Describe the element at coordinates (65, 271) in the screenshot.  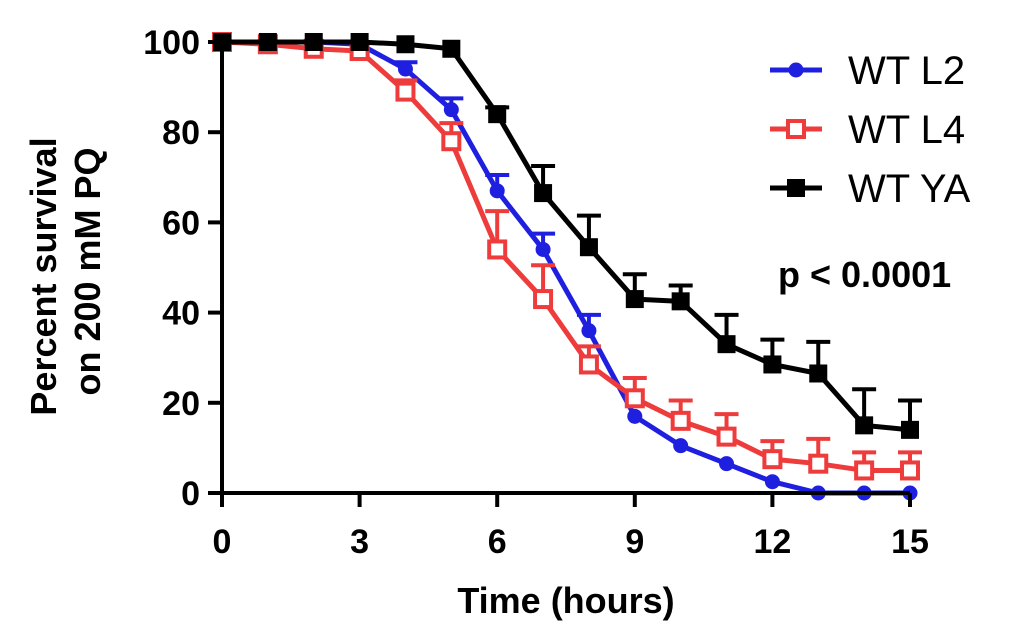
I see `y-axis-title: Percent survival on 200 mM PQ` at that location.